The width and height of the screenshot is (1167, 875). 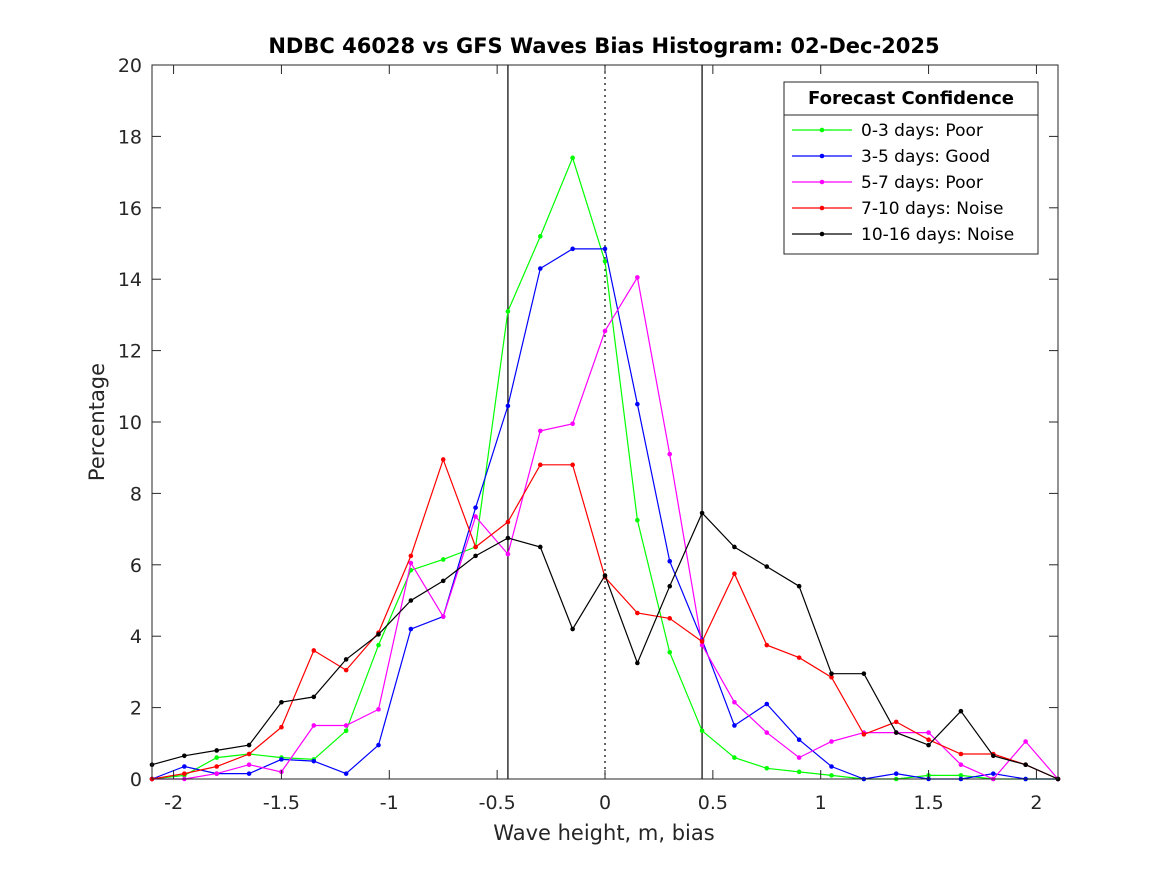 What do you see at coordinates (136, 709) in the screenshot?
I see `y-tick-label: 2` at bounding box center [136, 709].